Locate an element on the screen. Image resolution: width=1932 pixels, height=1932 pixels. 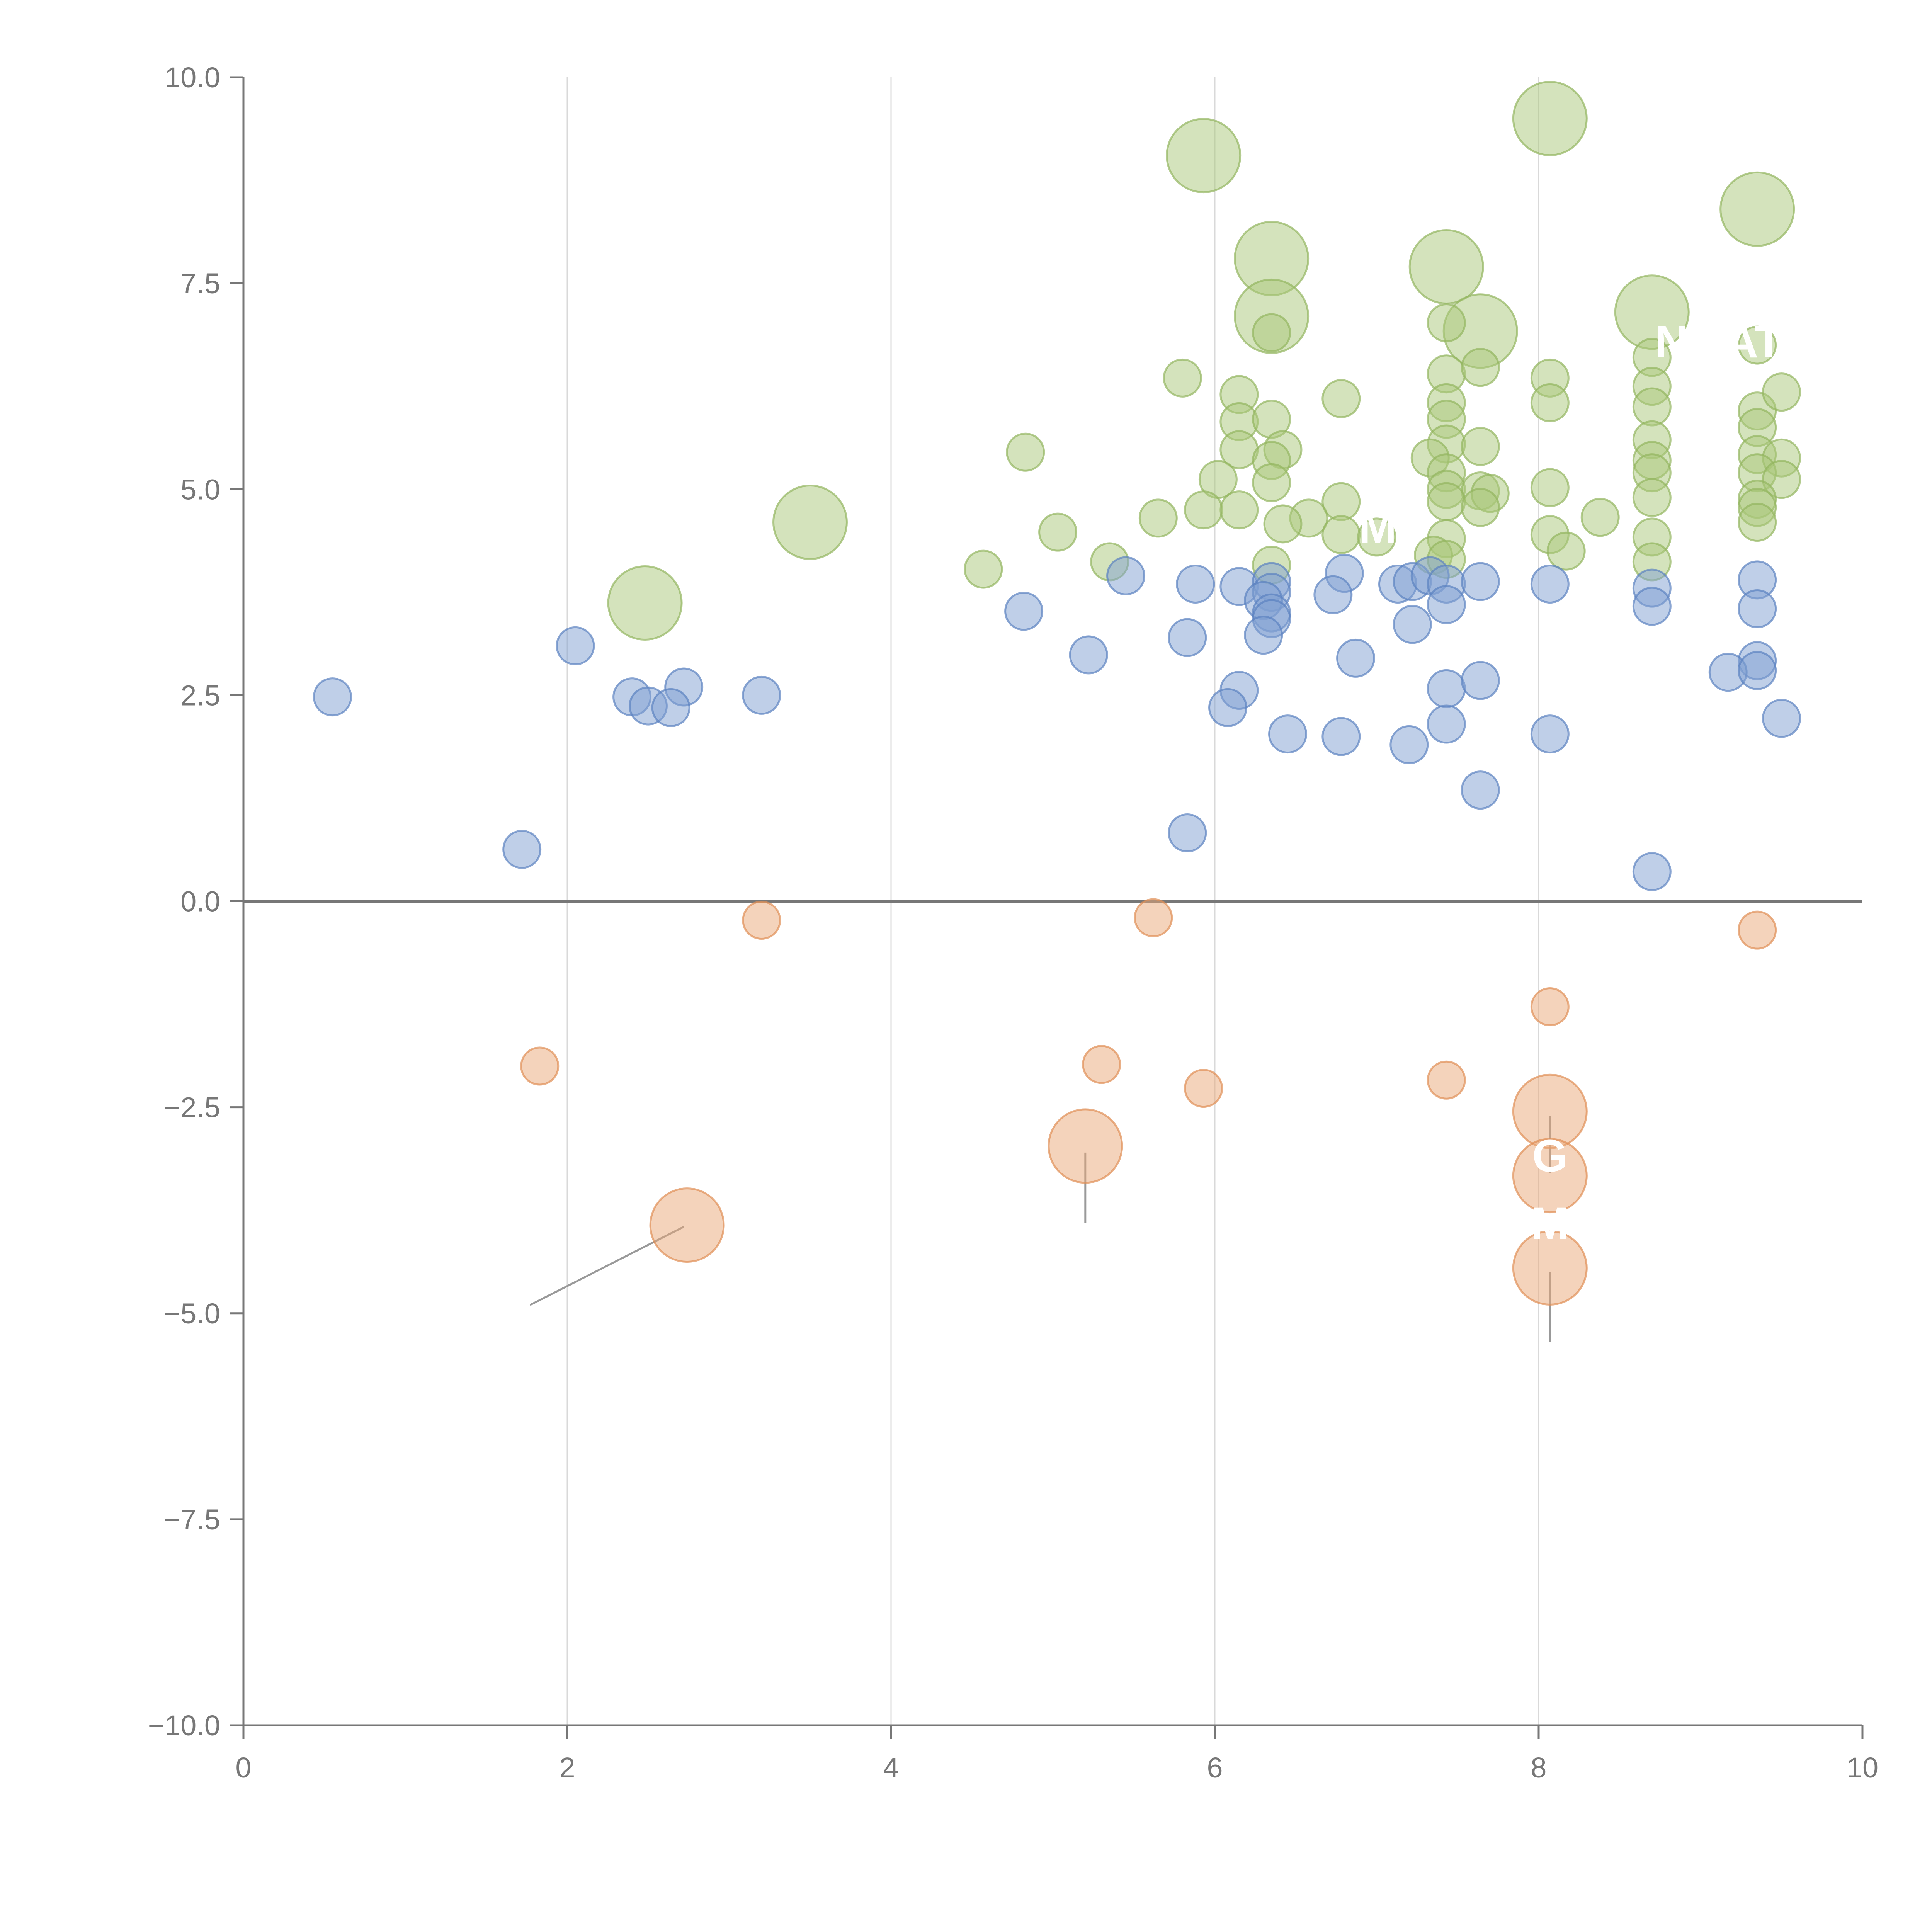
y-tick-label: −5.0 is located at coordinates (192, 1314).